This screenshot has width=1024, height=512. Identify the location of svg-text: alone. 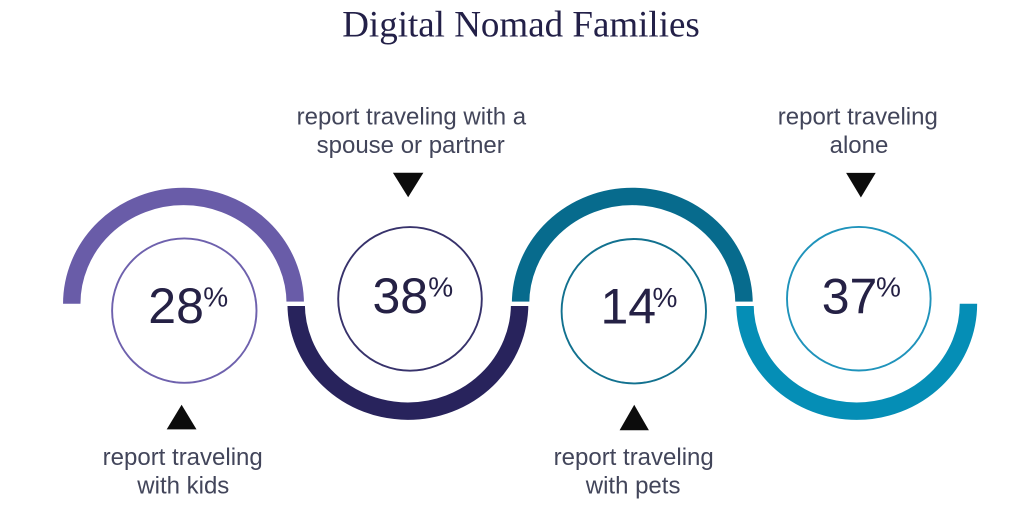
(859, 145).